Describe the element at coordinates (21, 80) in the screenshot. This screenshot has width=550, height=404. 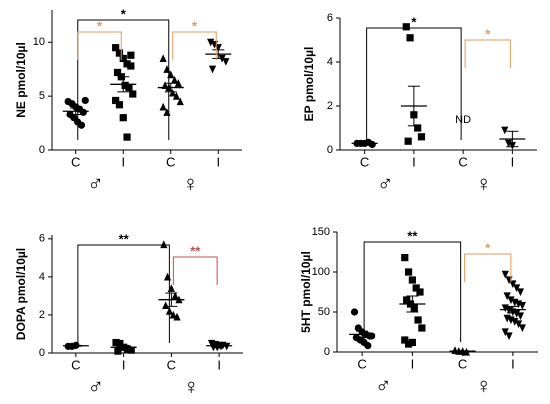
I see `y-axis-label: NE pmol/10µl` at that location.